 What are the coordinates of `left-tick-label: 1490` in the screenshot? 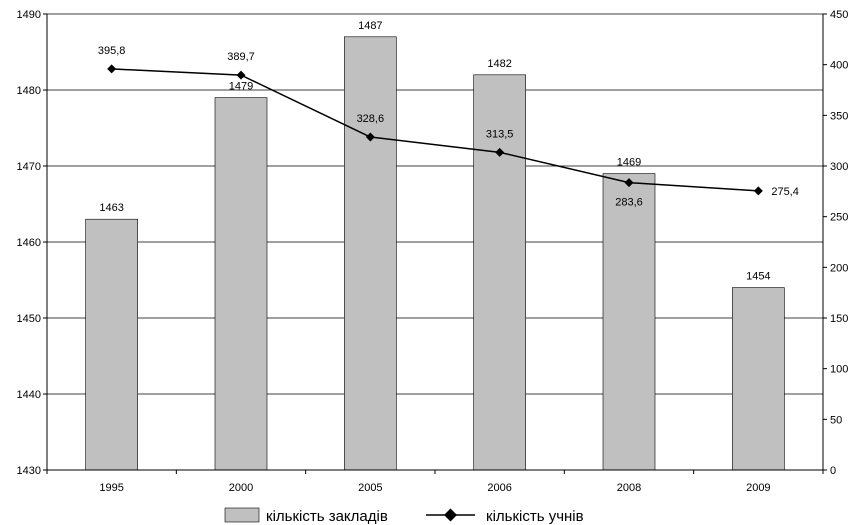 It's located at (29, 15).